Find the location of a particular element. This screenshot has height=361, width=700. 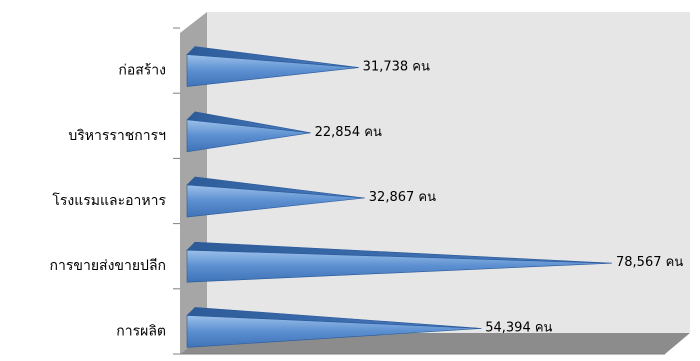

data-label: 78,567 คน is located at coordinates (649, 262).